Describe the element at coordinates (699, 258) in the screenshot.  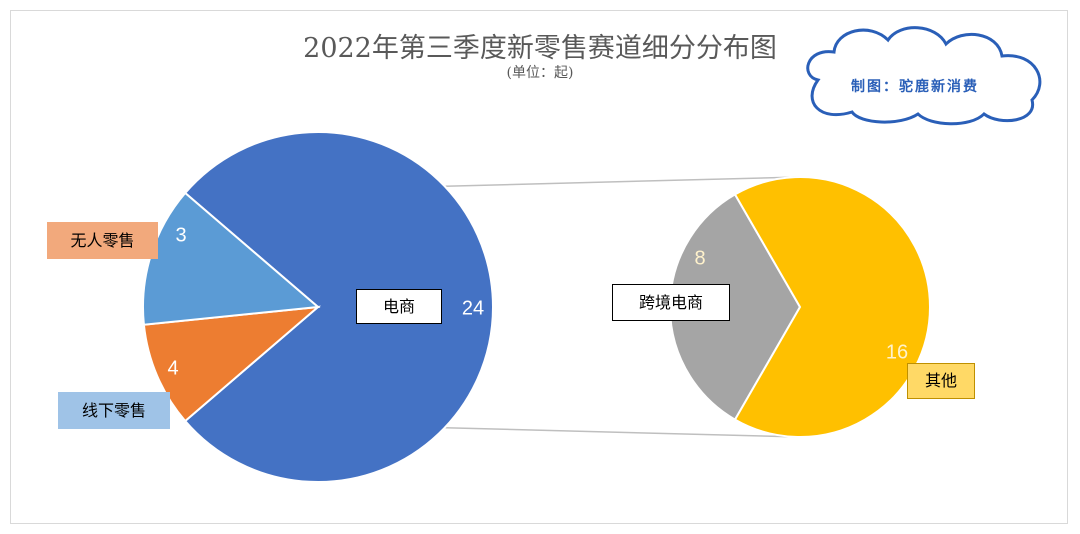
I see `value-label-kuajing-dianshang: 8` at that location.